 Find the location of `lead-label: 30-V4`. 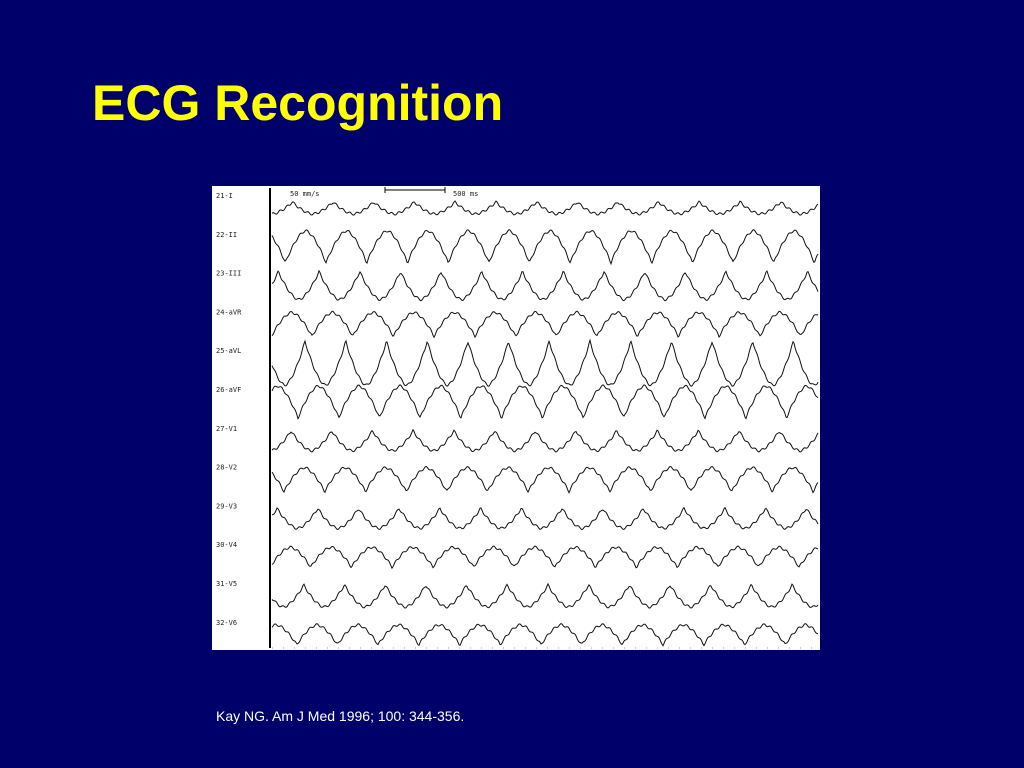

lead-label: 30-V4 is located at coordinates (226, 545).